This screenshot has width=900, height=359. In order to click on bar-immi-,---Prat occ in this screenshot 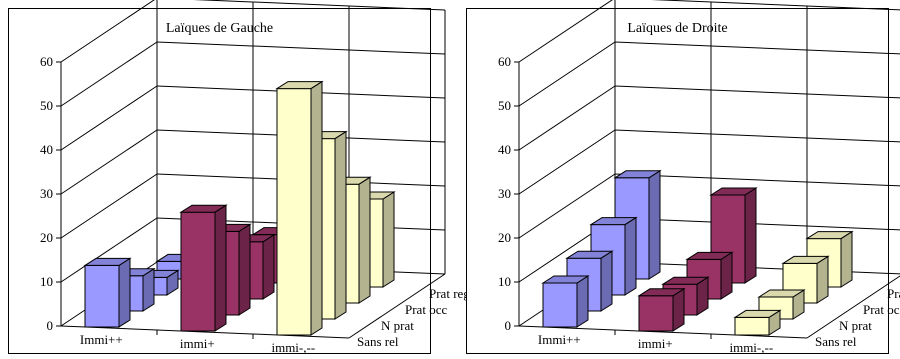, I will do `click(805, 279)`.